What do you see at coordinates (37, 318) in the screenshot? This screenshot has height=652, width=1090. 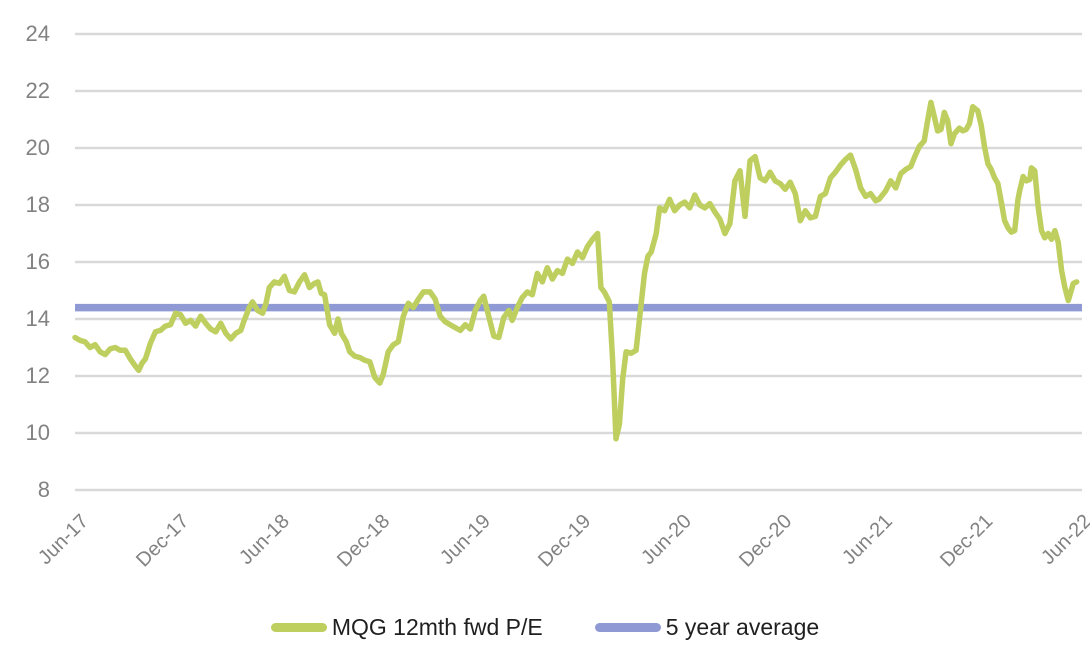 I see `y-axis-tick-label: 14` at bounding box center [37, 318].